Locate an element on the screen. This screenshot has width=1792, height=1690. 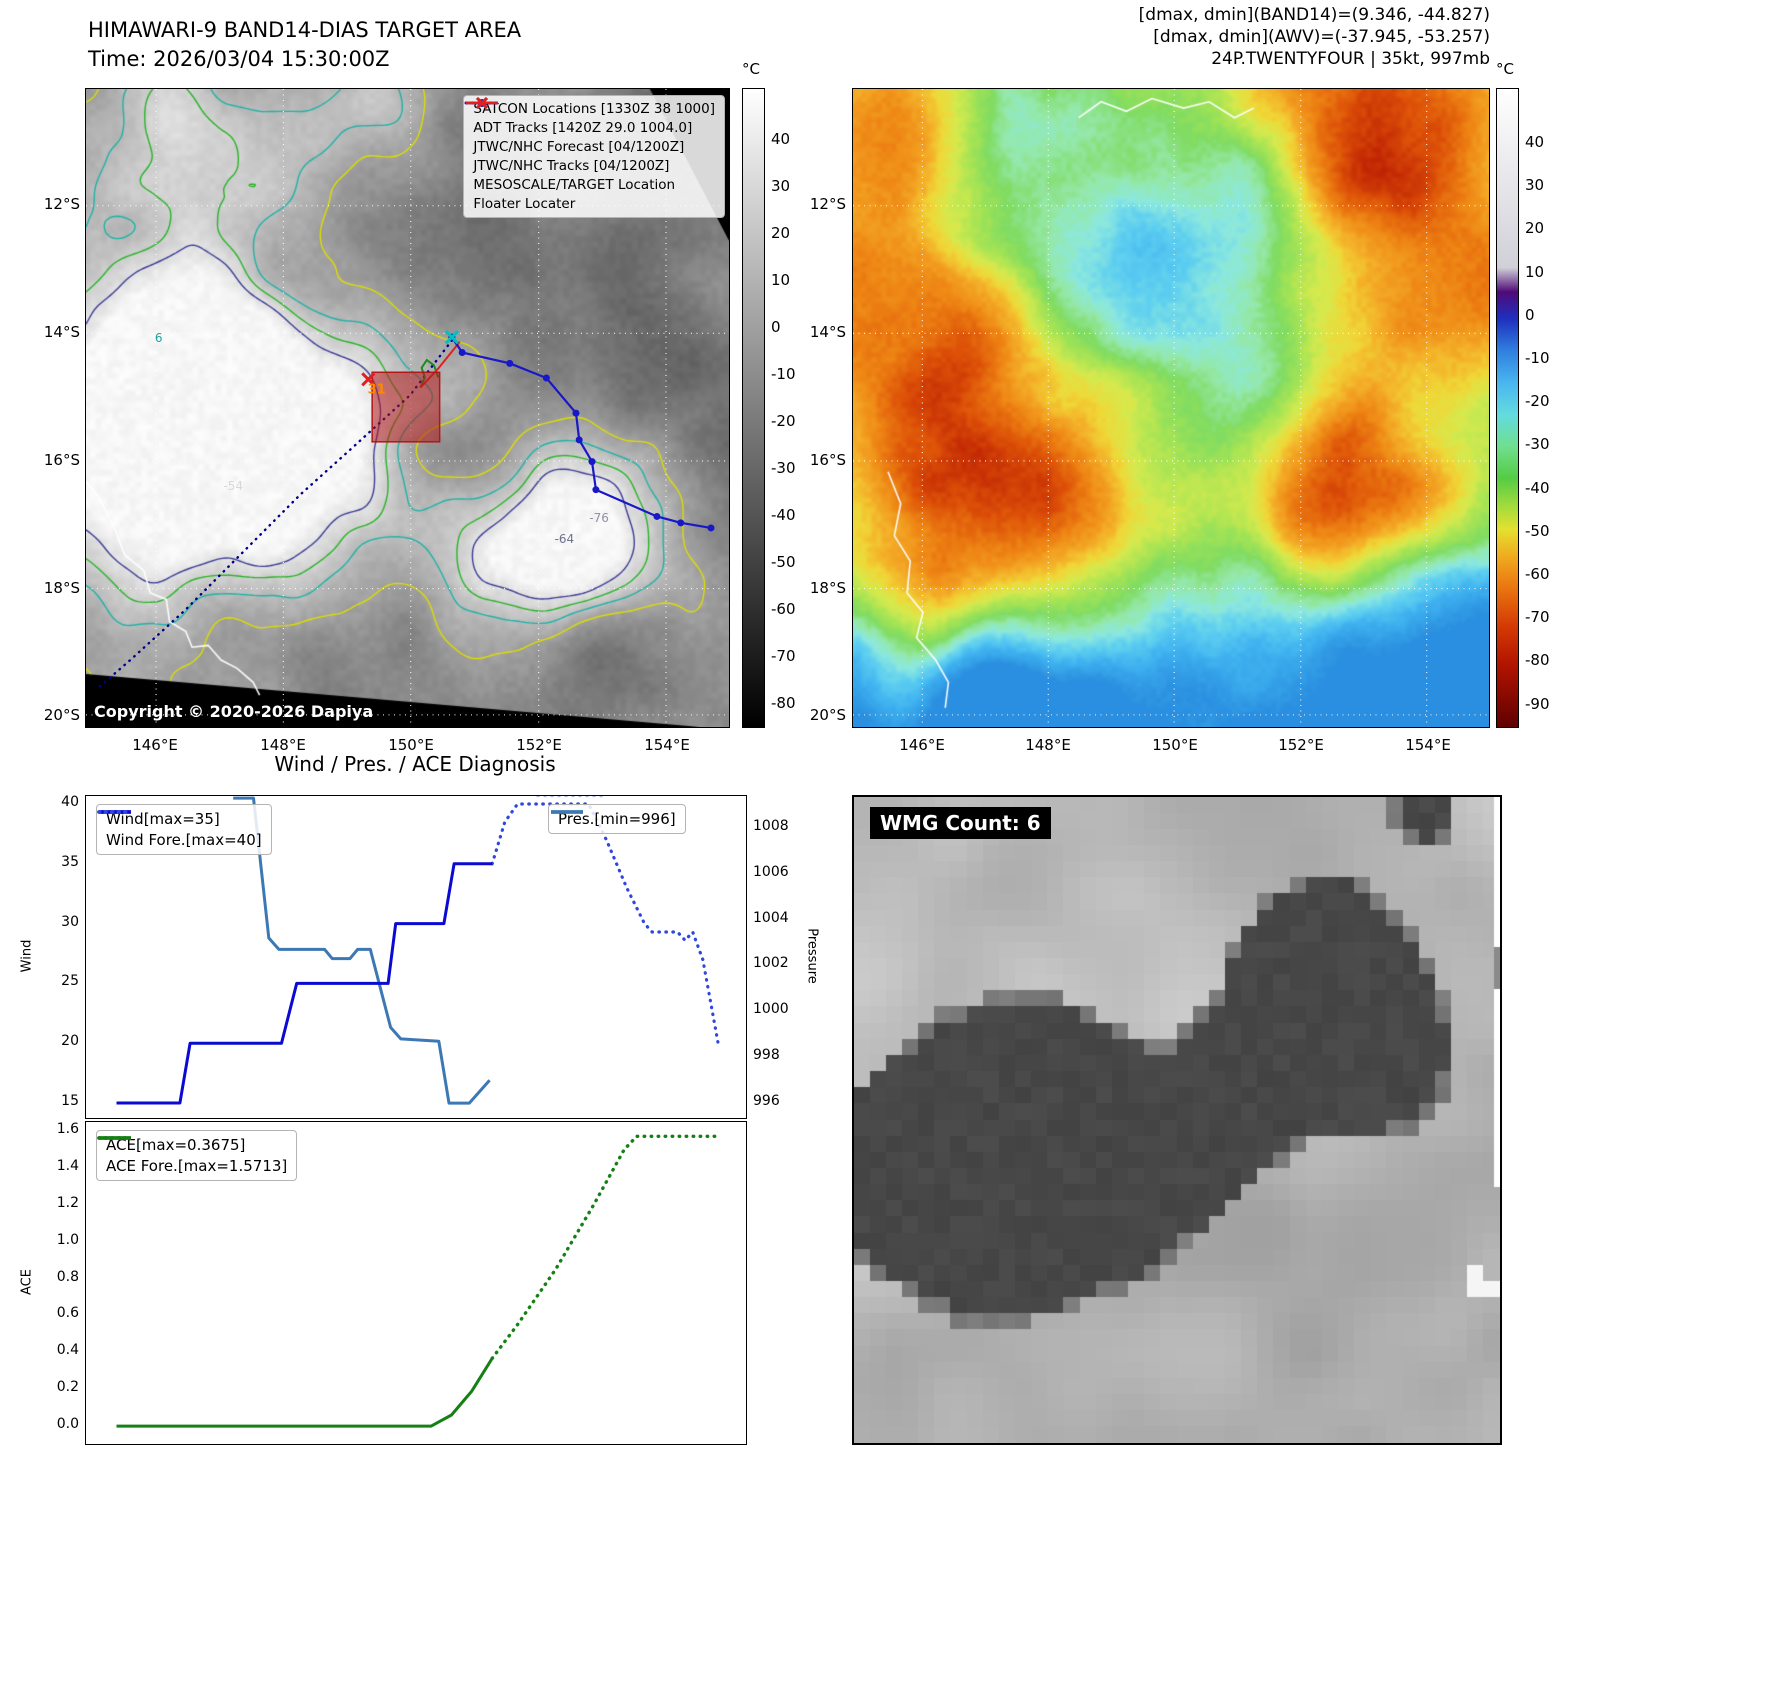
map1-lon-tick: 150°E is located at coordinates (411, 745).